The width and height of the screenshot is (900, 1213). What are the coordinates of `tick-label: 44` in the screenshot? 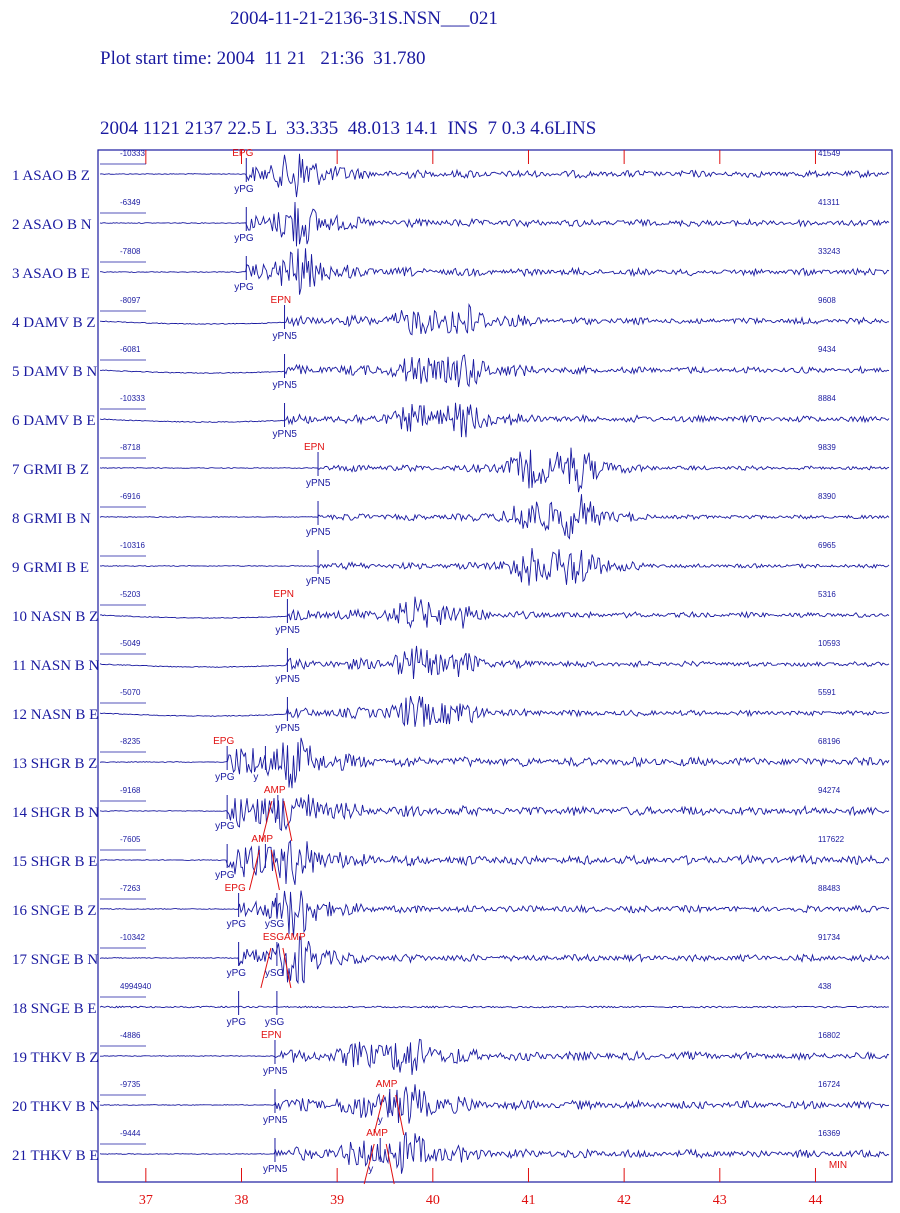 It's located at (815, 1200).